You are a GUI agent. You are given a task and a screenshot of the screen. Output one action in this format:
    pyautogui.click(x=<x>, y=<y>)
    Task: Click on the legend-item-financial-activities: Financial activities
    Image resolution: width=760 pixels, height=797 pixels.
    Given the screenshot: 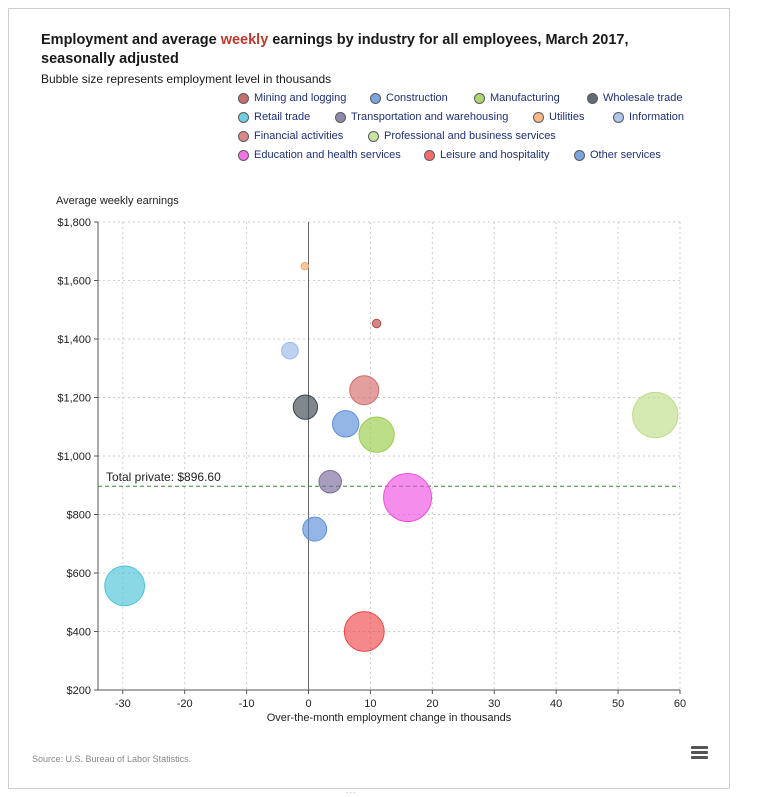 What is the action you would take?
    pyautogui.click(x=290, y=136)
    